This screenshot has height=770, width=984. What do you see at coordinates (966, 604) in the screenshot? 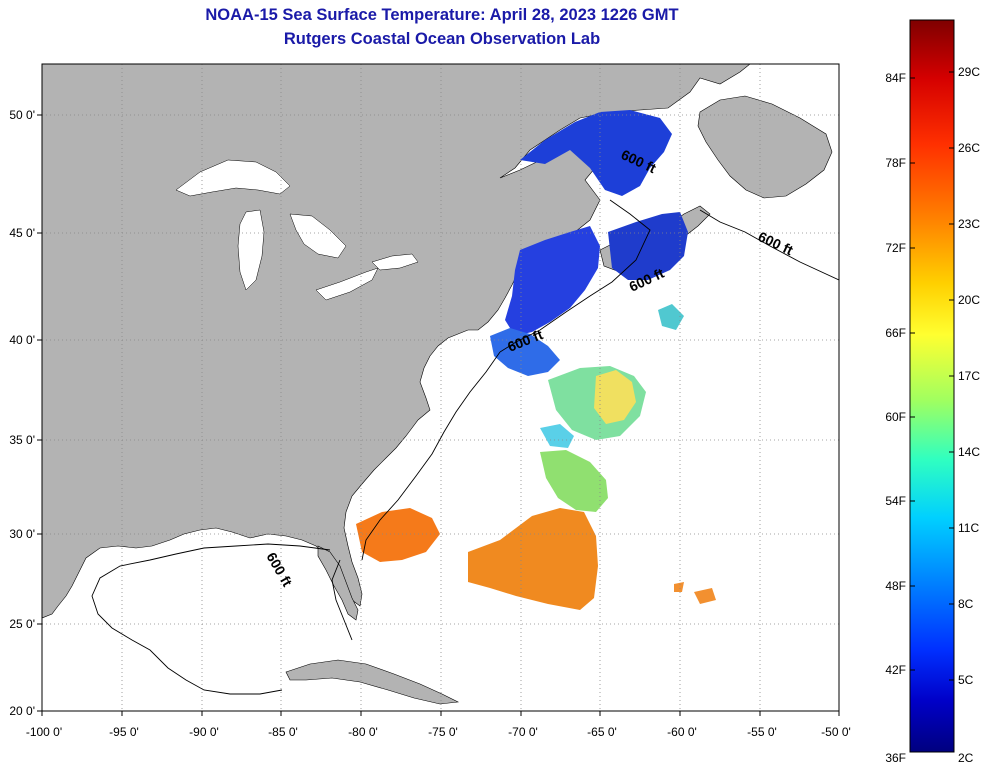
I see `colorbar-c-label: 8C` at bounding box center [966, 604].